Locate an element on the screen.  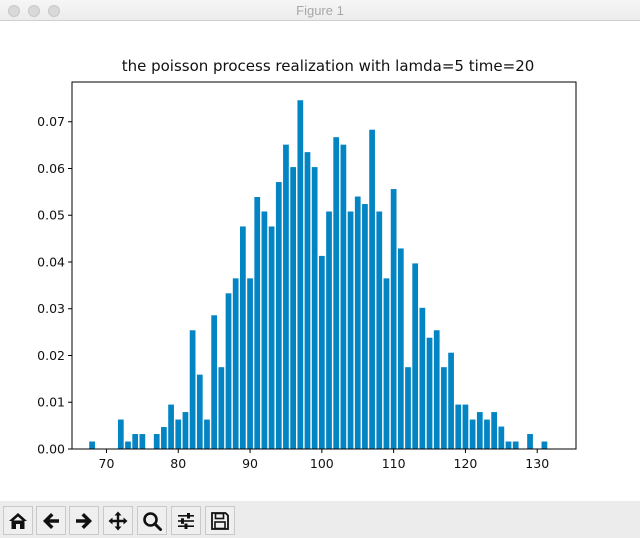
window-title: Figure 1 is located at coordinates (320, 10).